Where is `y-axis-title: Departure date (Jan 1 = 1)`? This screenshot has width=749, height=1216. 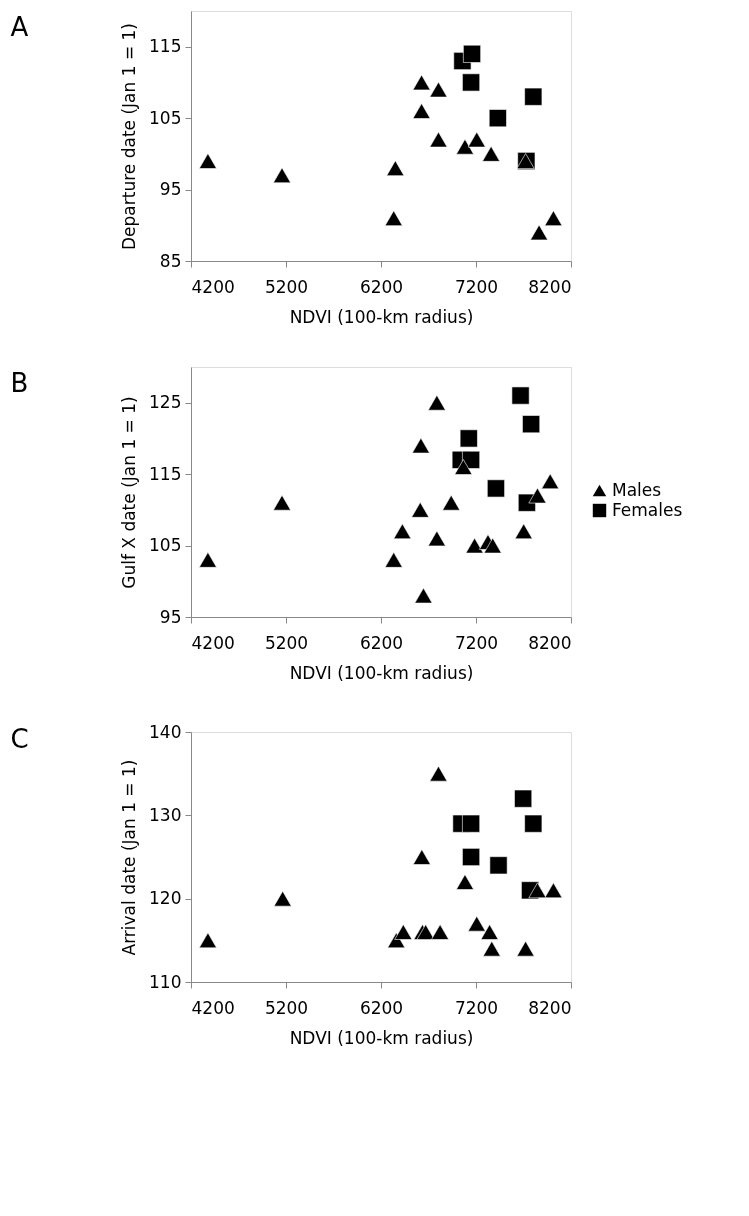 y-axis-title: Departure date (Jan 1 = 1) is located at coordinates (129, 136).